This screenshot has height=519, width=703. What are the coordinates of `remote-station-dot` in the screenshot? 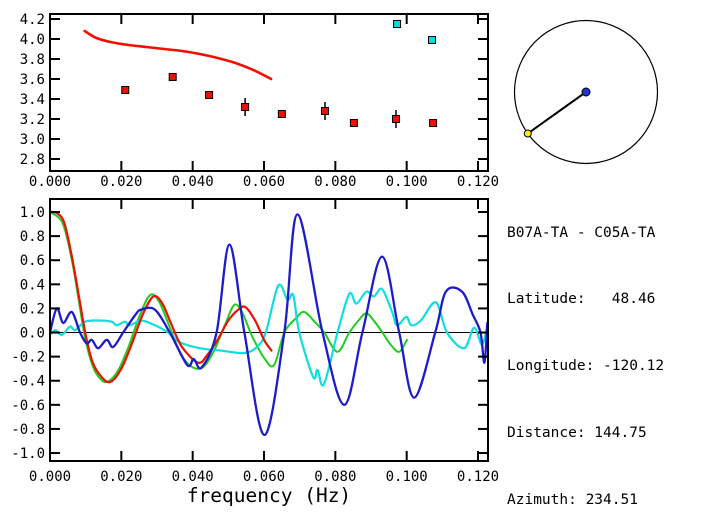 It's located at (527, 133).